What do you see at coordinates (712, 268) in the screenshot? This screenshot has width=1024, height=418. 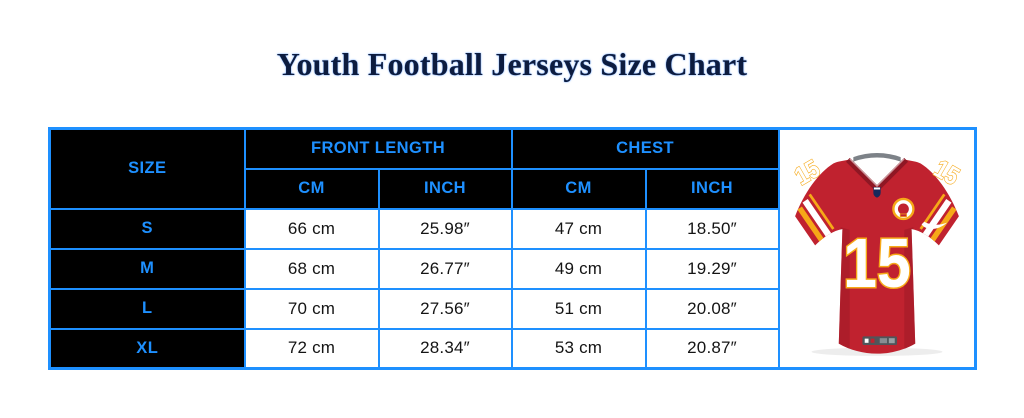 I see `value-cell: 19.29″` at bounding box center [712, 268].